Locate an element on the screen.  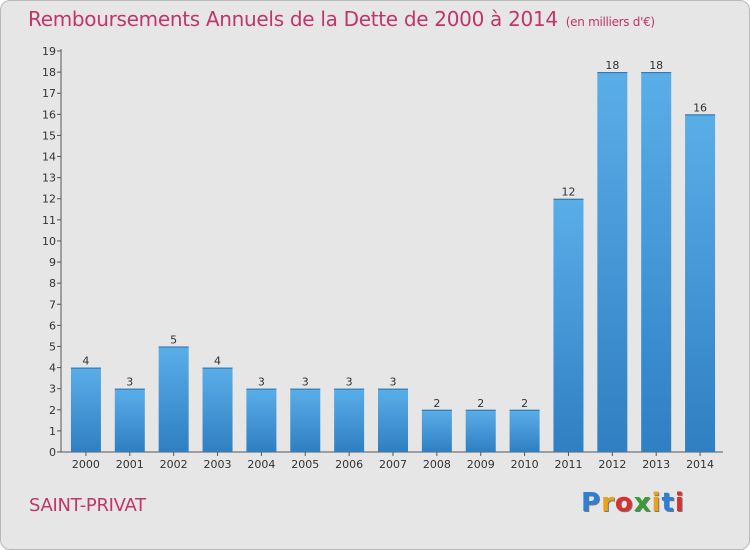
bar-2001 is located at coordinates (129, 420).